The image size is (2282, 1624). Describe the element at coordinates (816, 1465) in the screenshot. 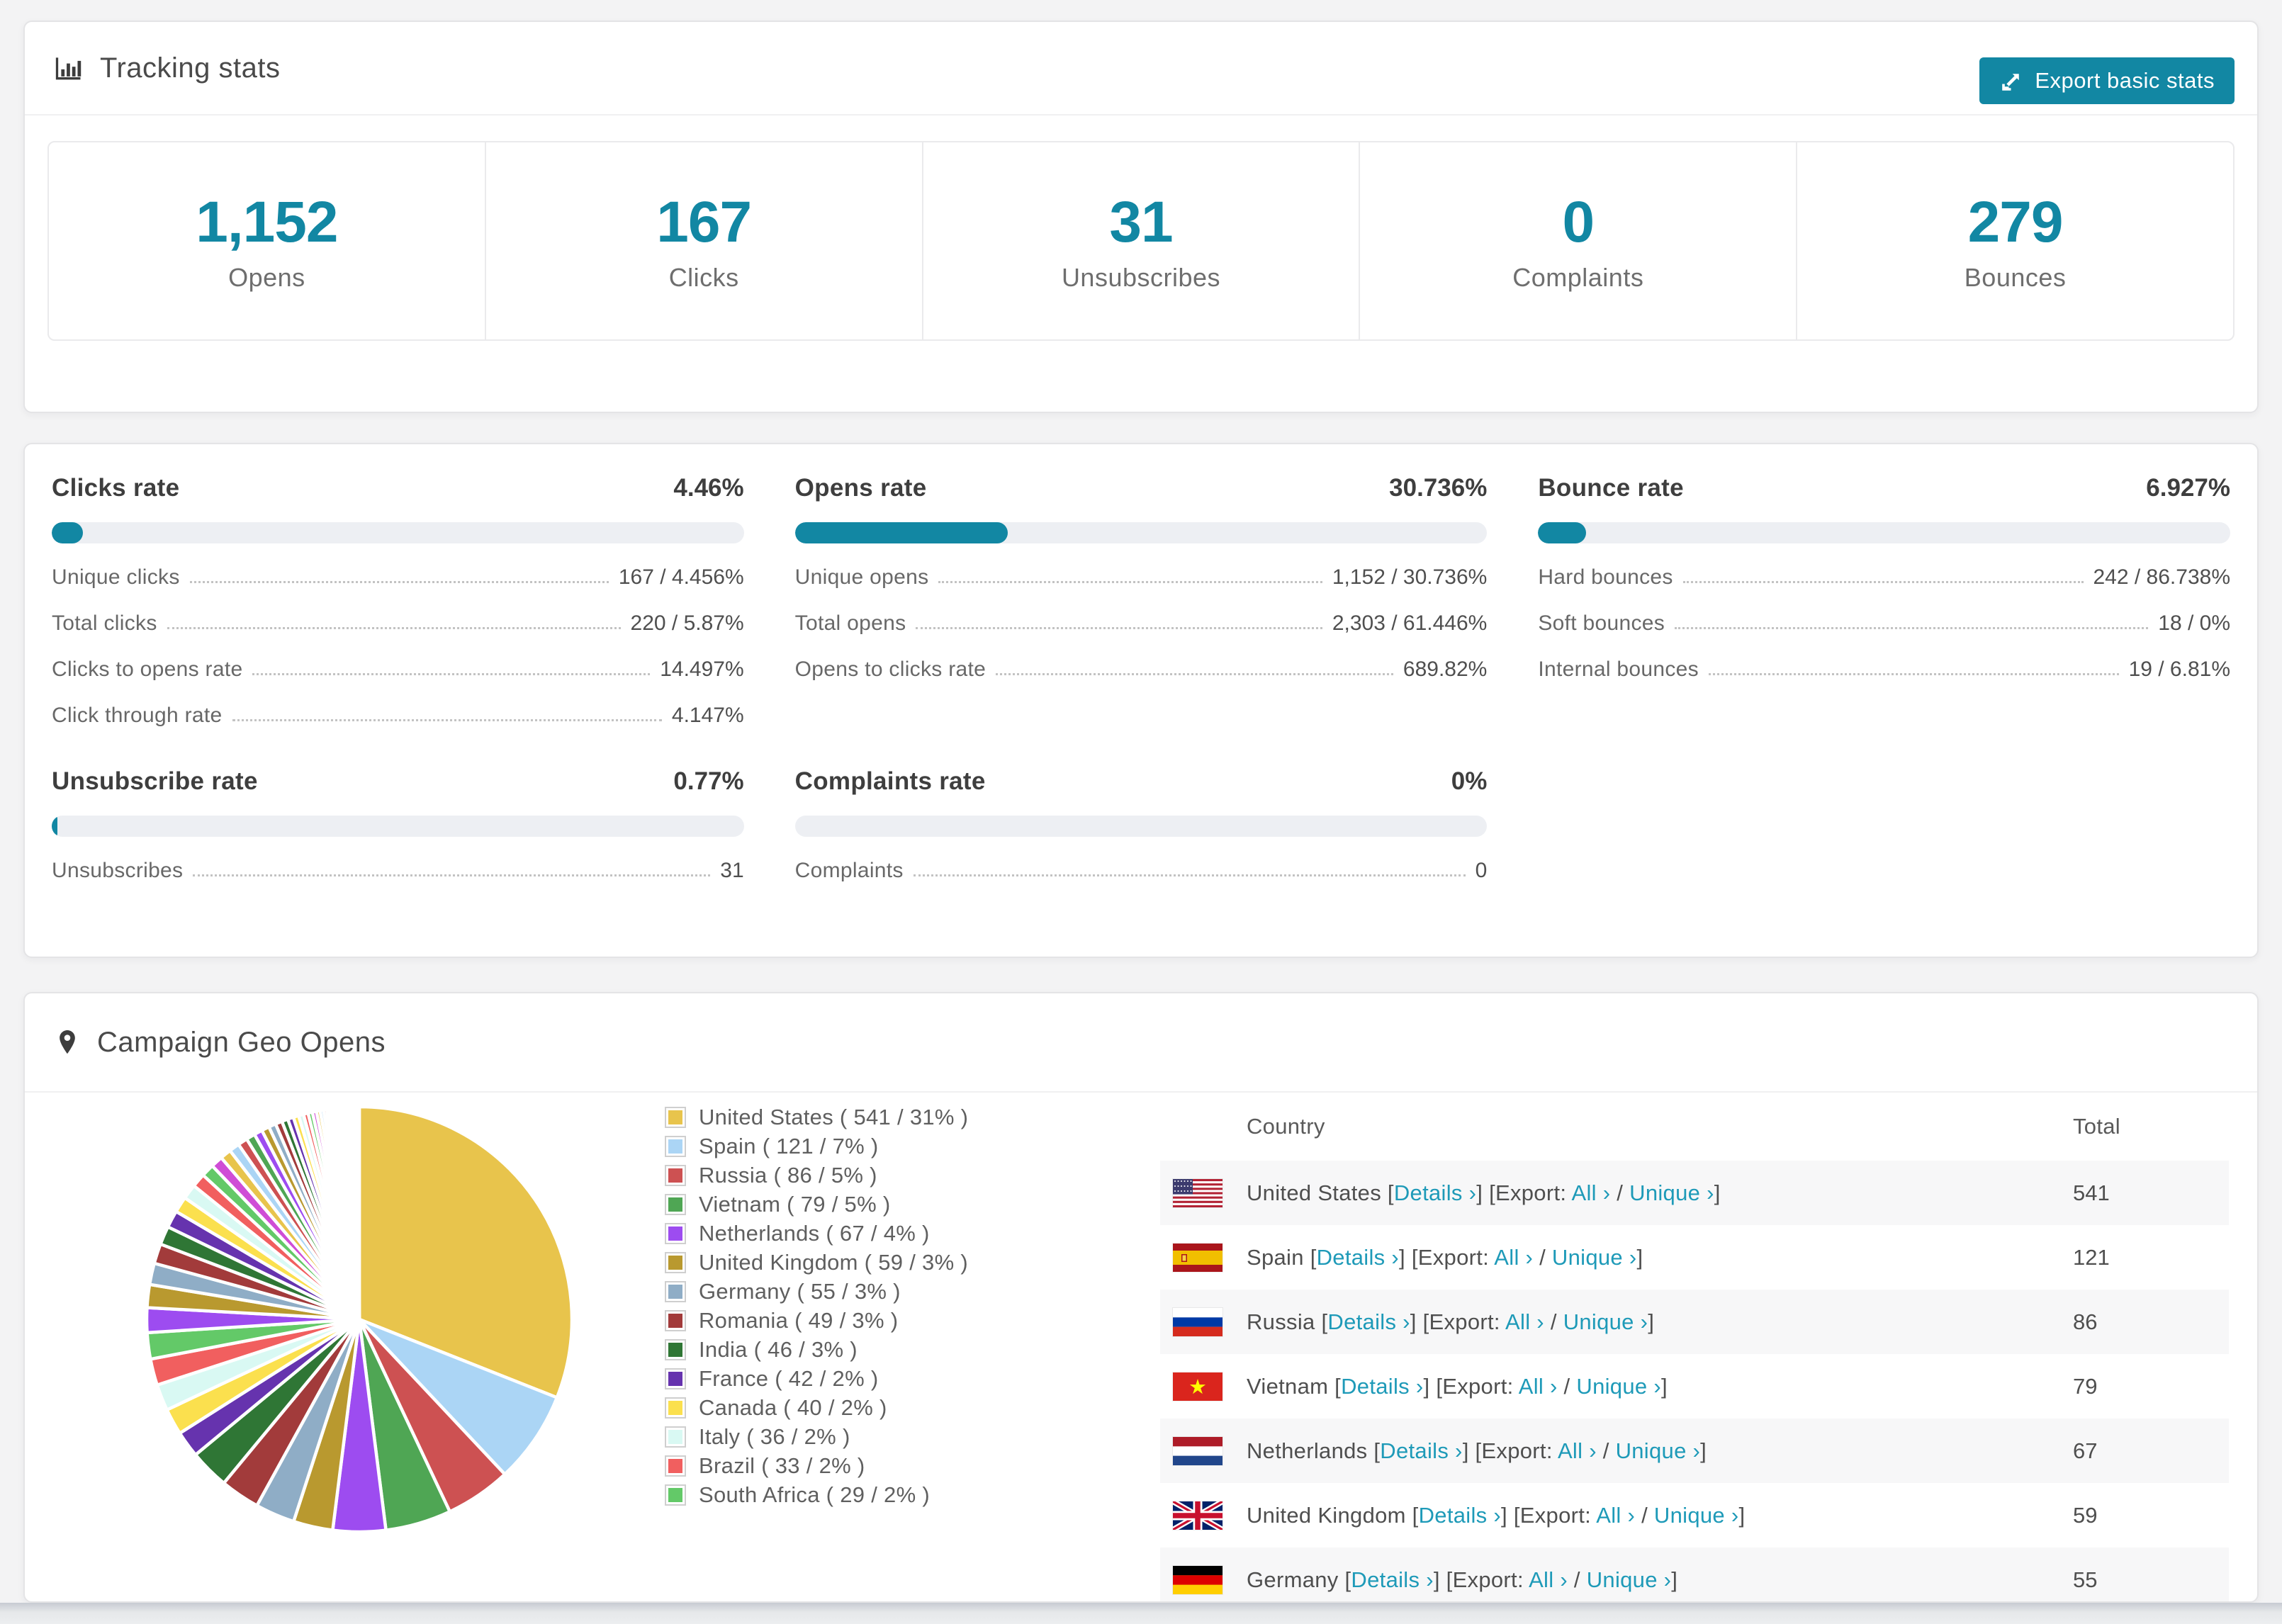

I see `legend-item: Brazil ( 33 / 2% )` at that location.